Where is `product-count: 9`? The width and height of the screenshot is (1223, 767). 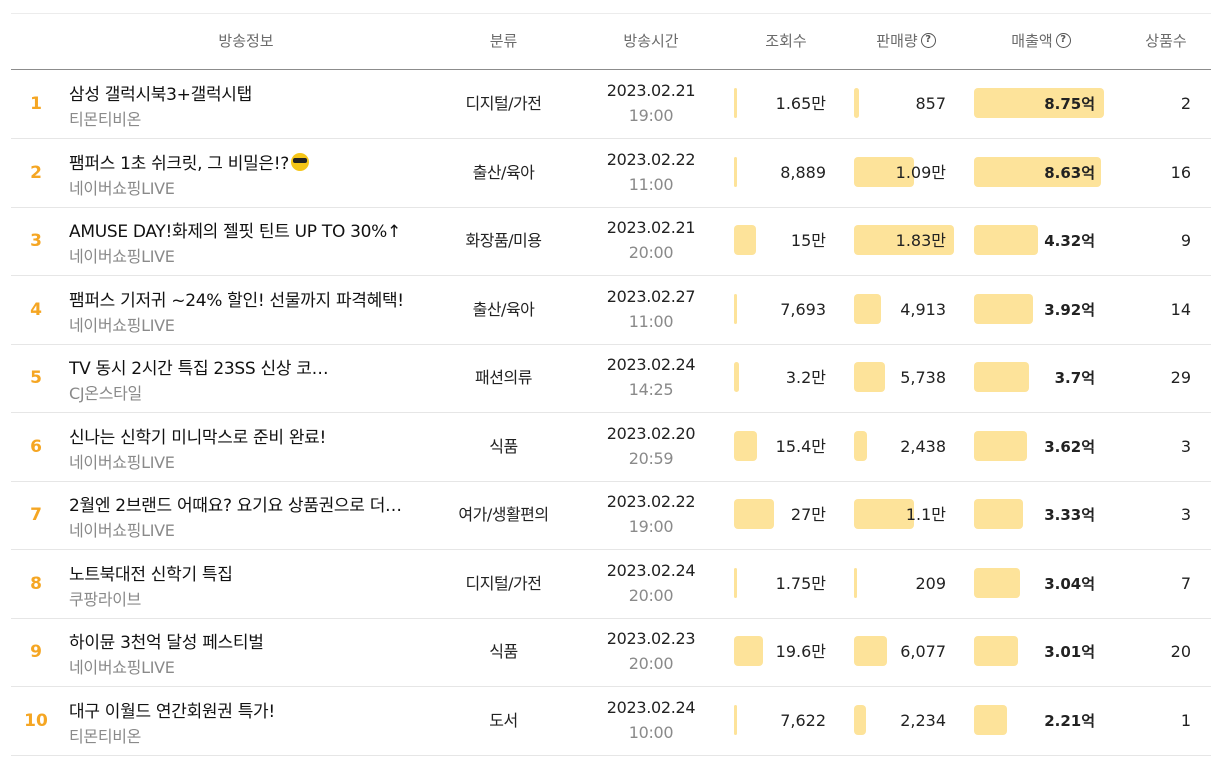
product-count: 9 is located at coordinates (1185, 240).